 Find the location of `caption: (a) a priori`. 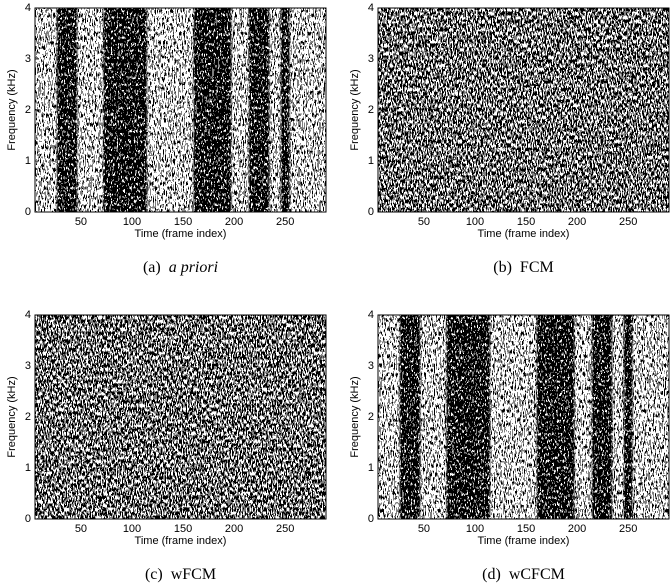

caption: (a) a priori is located at coordinates (180, 267).